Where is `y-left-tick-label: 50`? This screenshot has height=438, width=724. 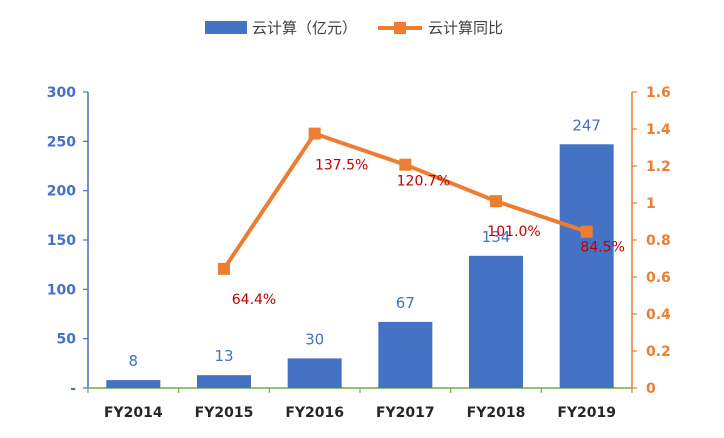
y-left-tick-label: 50 is located at coordinates (67, 340).